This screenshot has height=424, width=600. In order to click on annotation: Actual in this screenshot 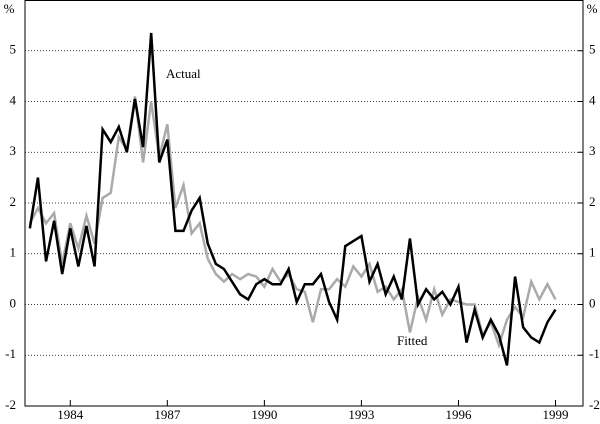, I will do `click(183, 73)`.